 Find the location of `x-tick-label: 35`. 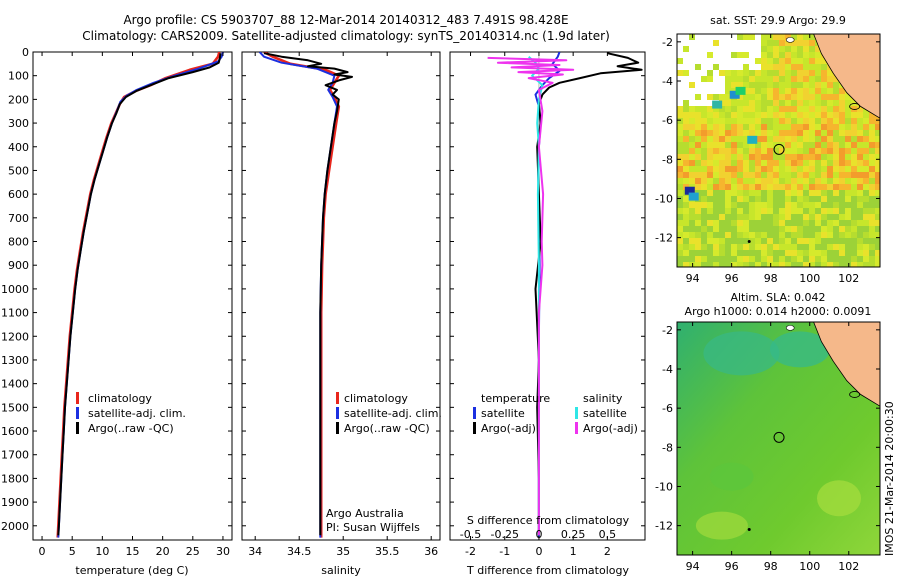

x-tick-label: 35 is located at coordinates (343, 551).